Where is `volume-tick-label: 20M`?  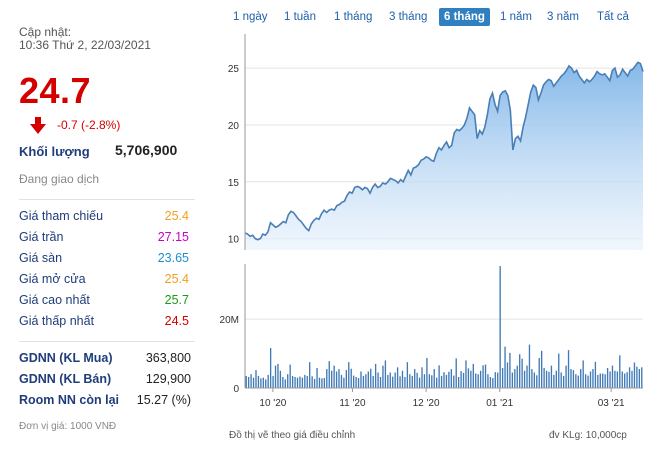
volume-tick-label: 20M is located at coordinates (229, 320).